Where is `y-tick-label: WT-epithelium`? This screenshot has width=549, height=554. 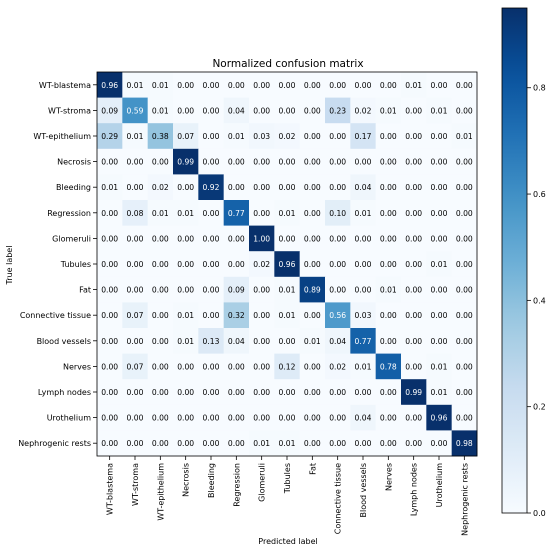
y-tick-label: WT-epithelium is located at coordinates (62, 136).